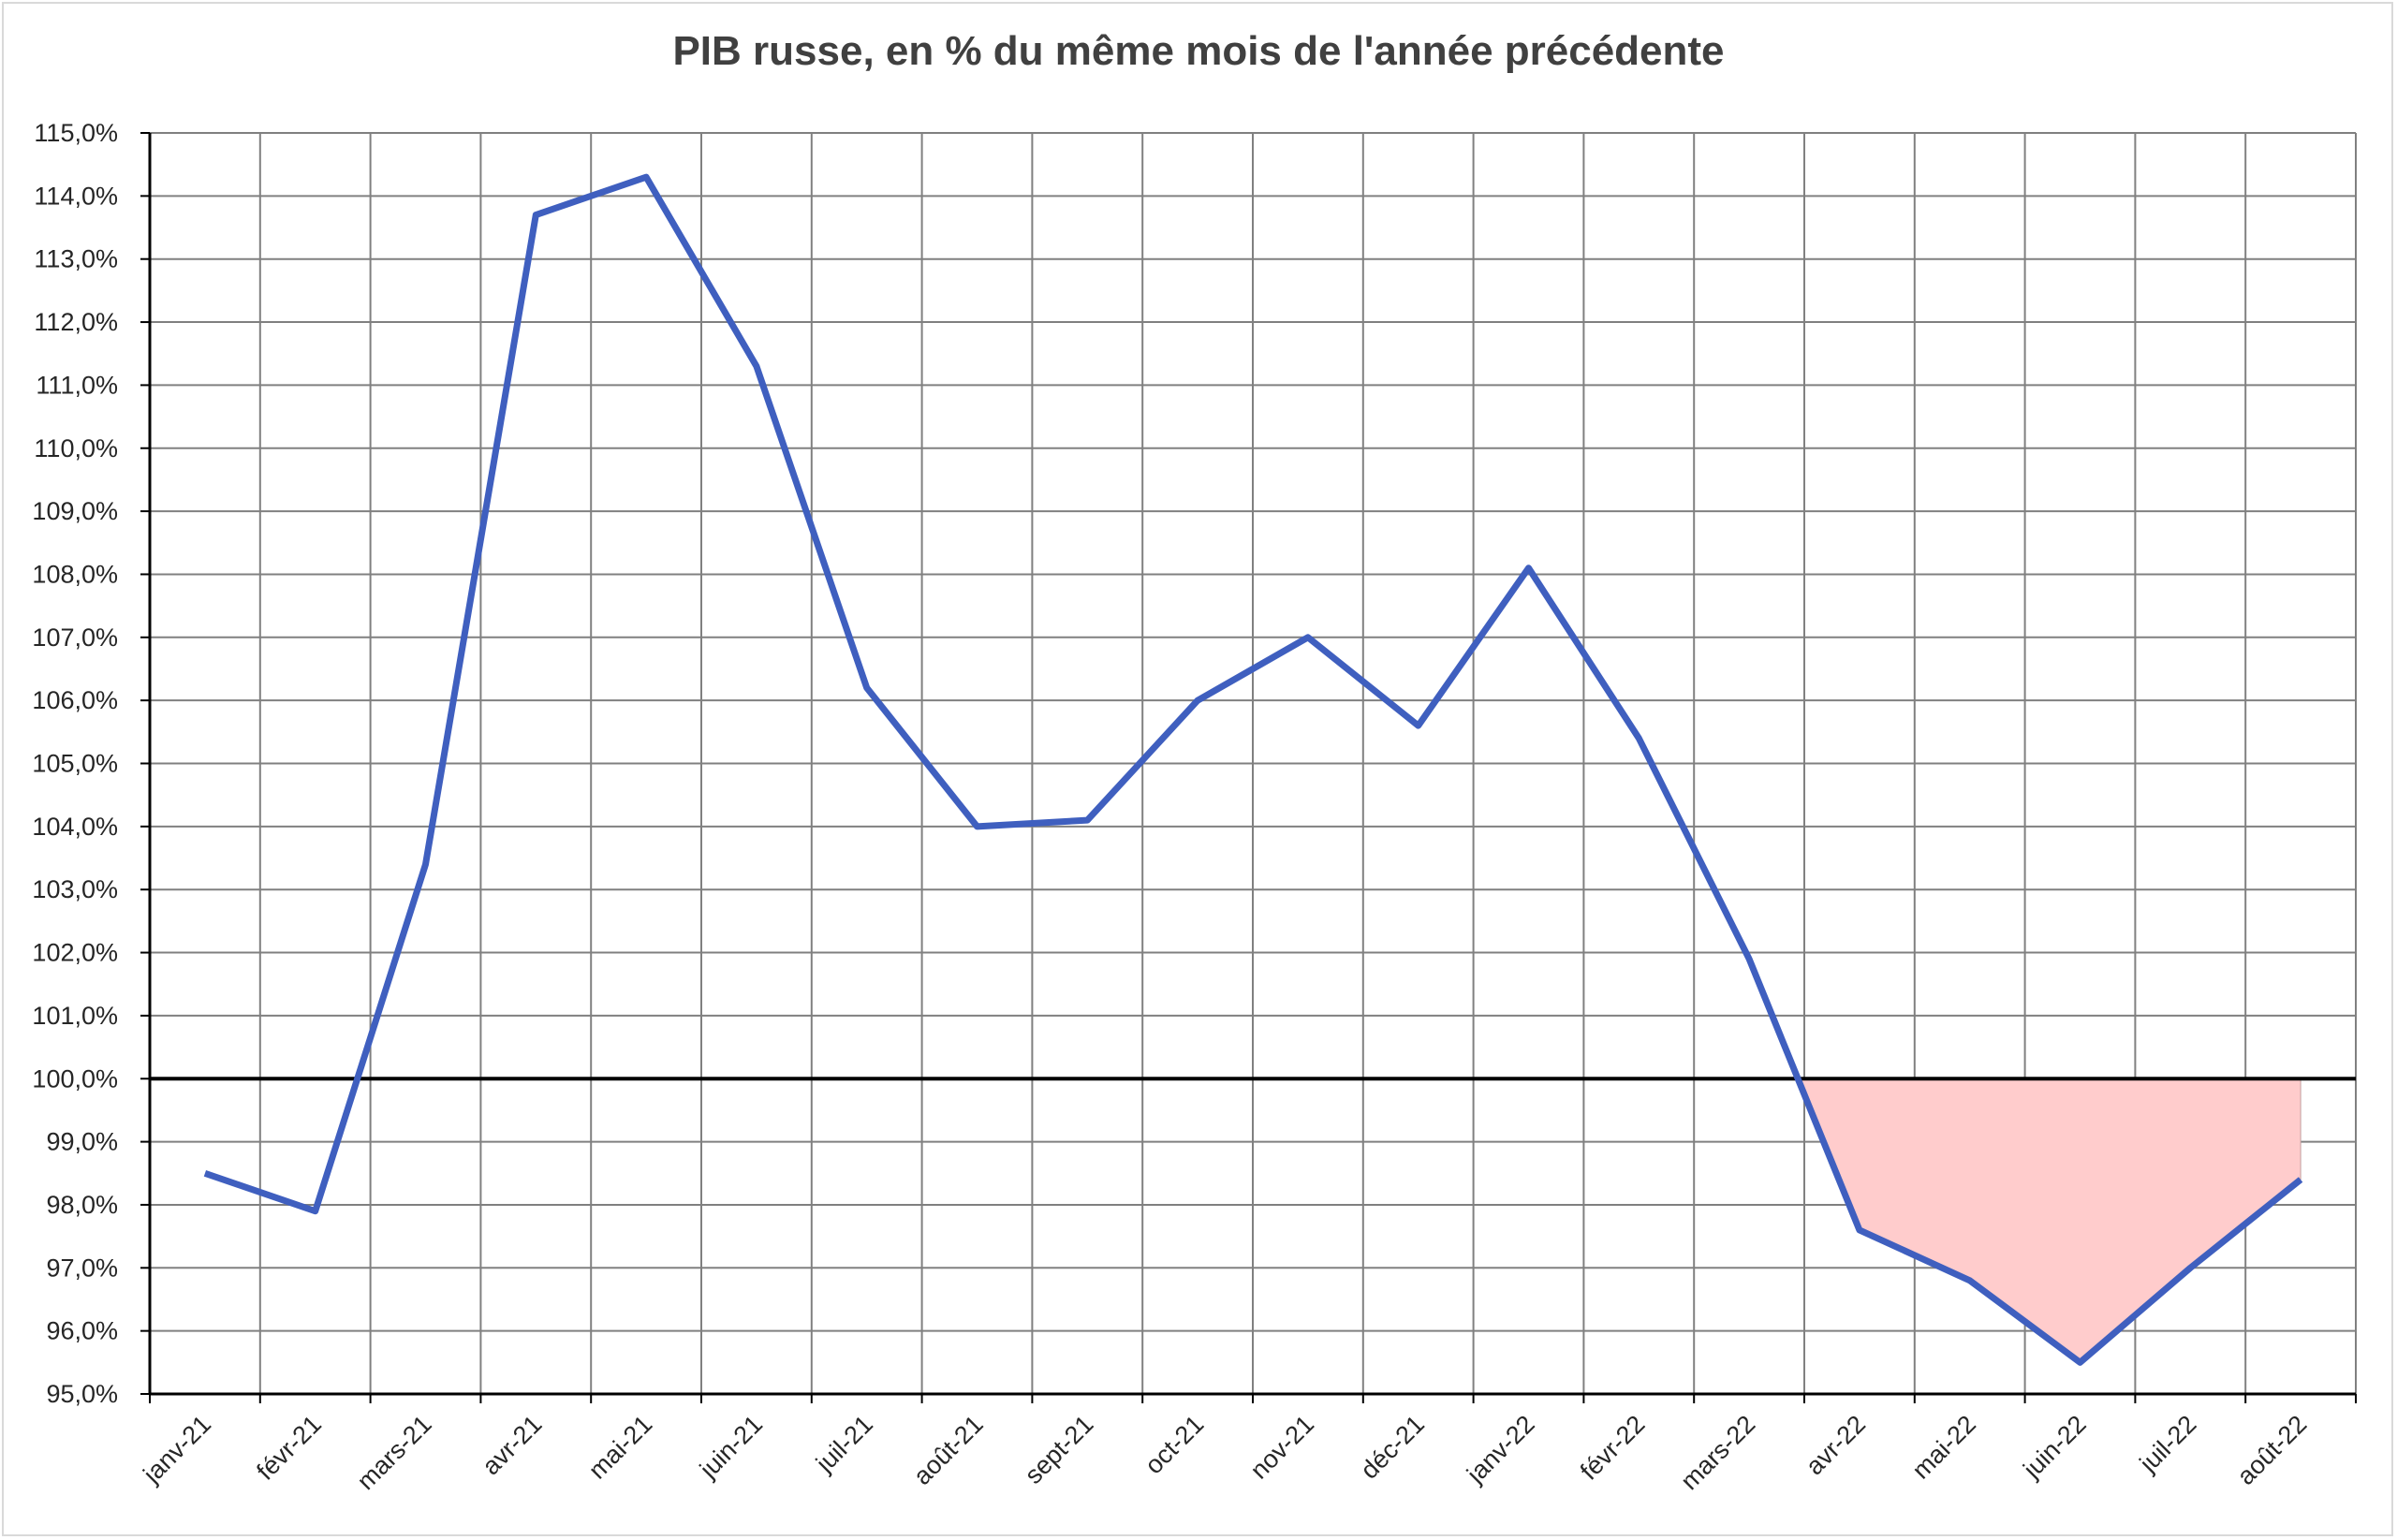 The image size is (2397, 1540). I want to click on x-tick-label: sept-21, so click(1059, 1449).